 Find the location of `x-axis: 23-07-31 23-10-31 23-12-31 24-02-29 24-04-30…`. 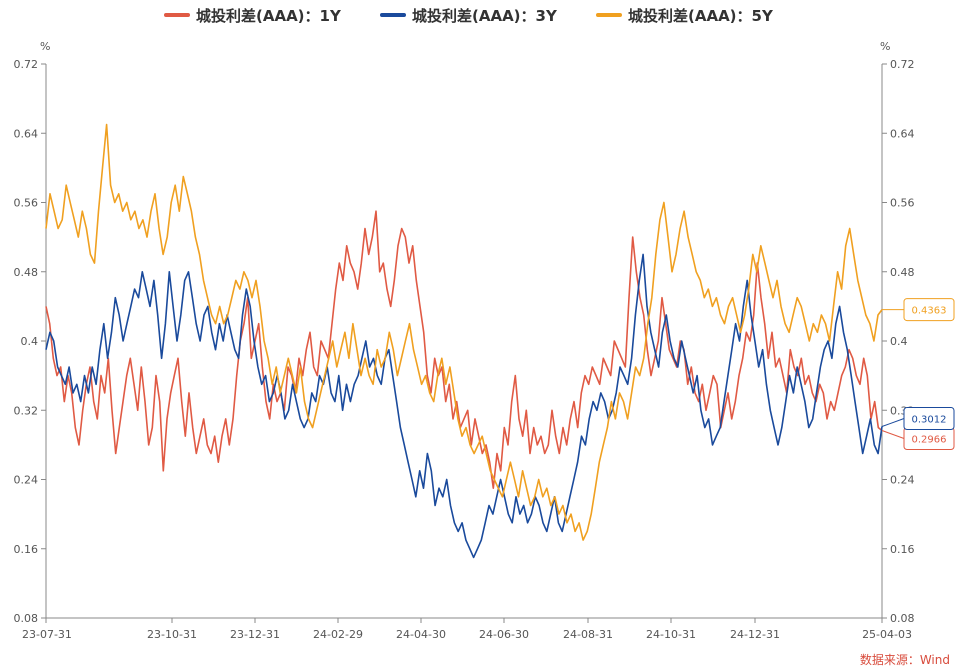

x-axis: 23-07-31 23-10-31 23-12-31 24-02-29 24-04-30… is located at coordinates (467, 629).